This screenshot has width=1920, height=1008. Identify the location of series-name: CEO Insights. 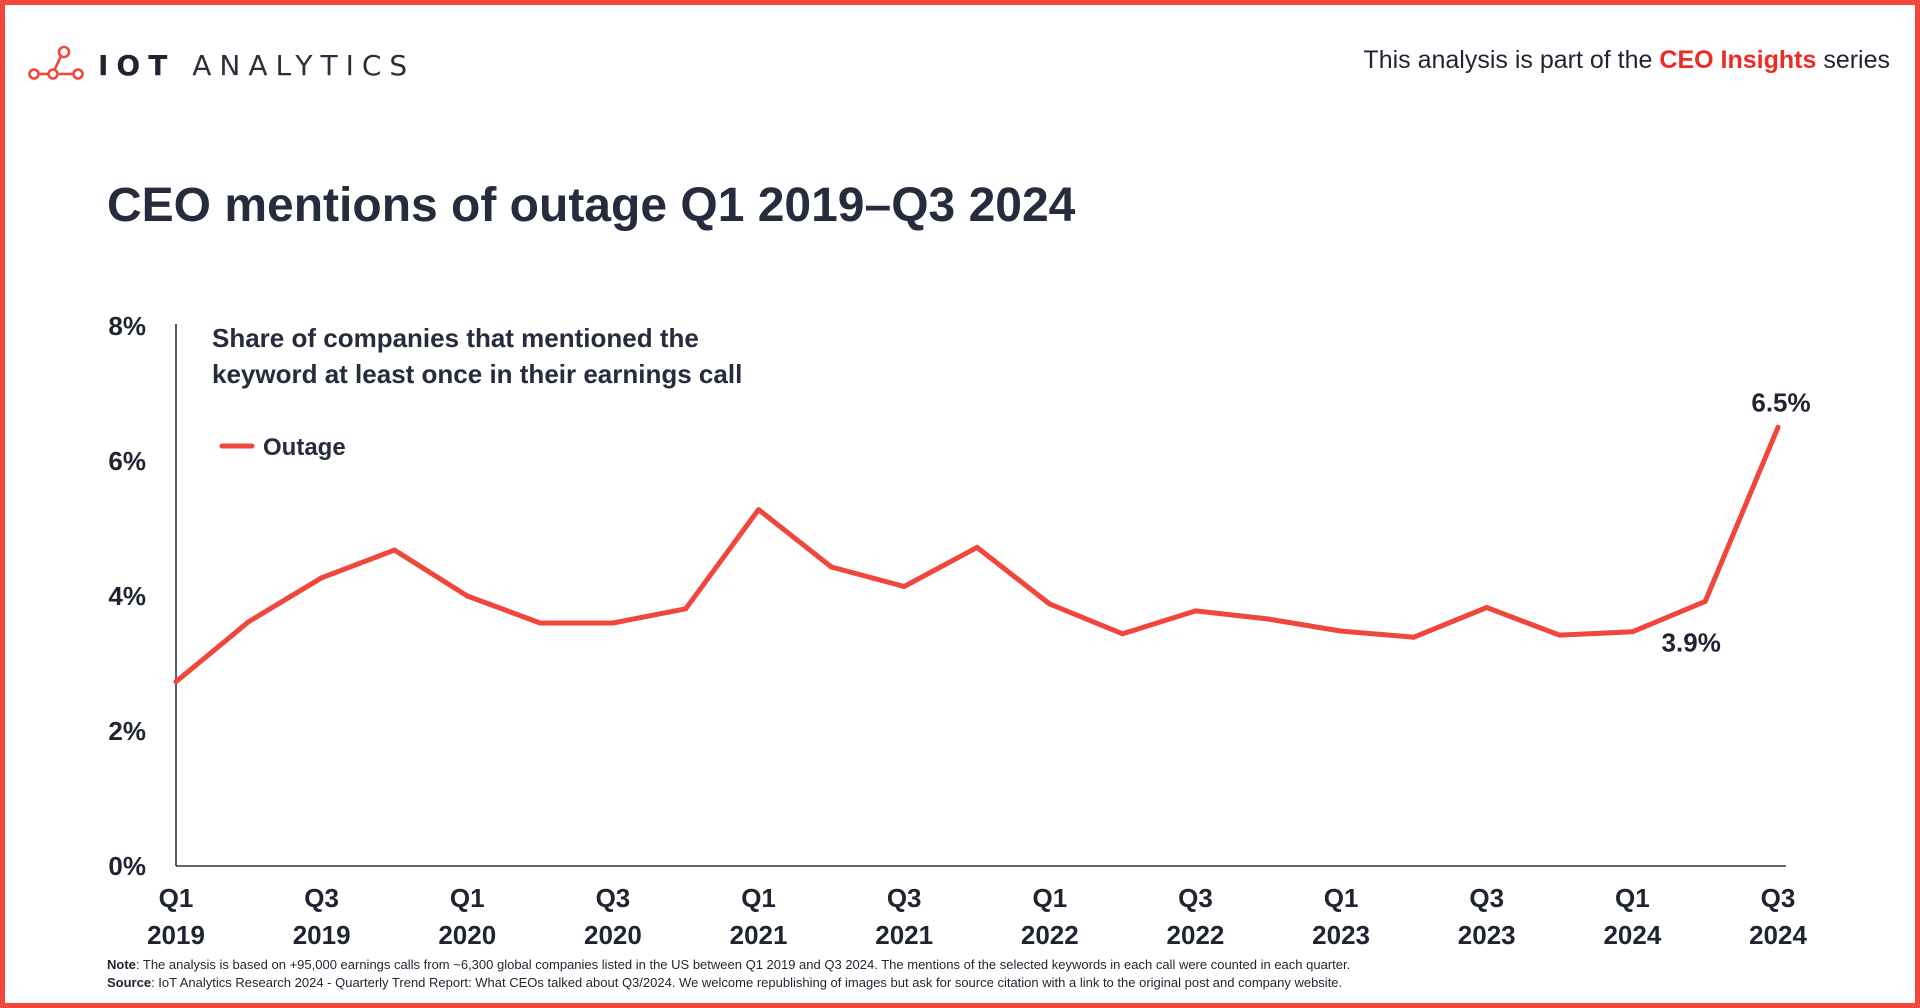
(1738, 60).